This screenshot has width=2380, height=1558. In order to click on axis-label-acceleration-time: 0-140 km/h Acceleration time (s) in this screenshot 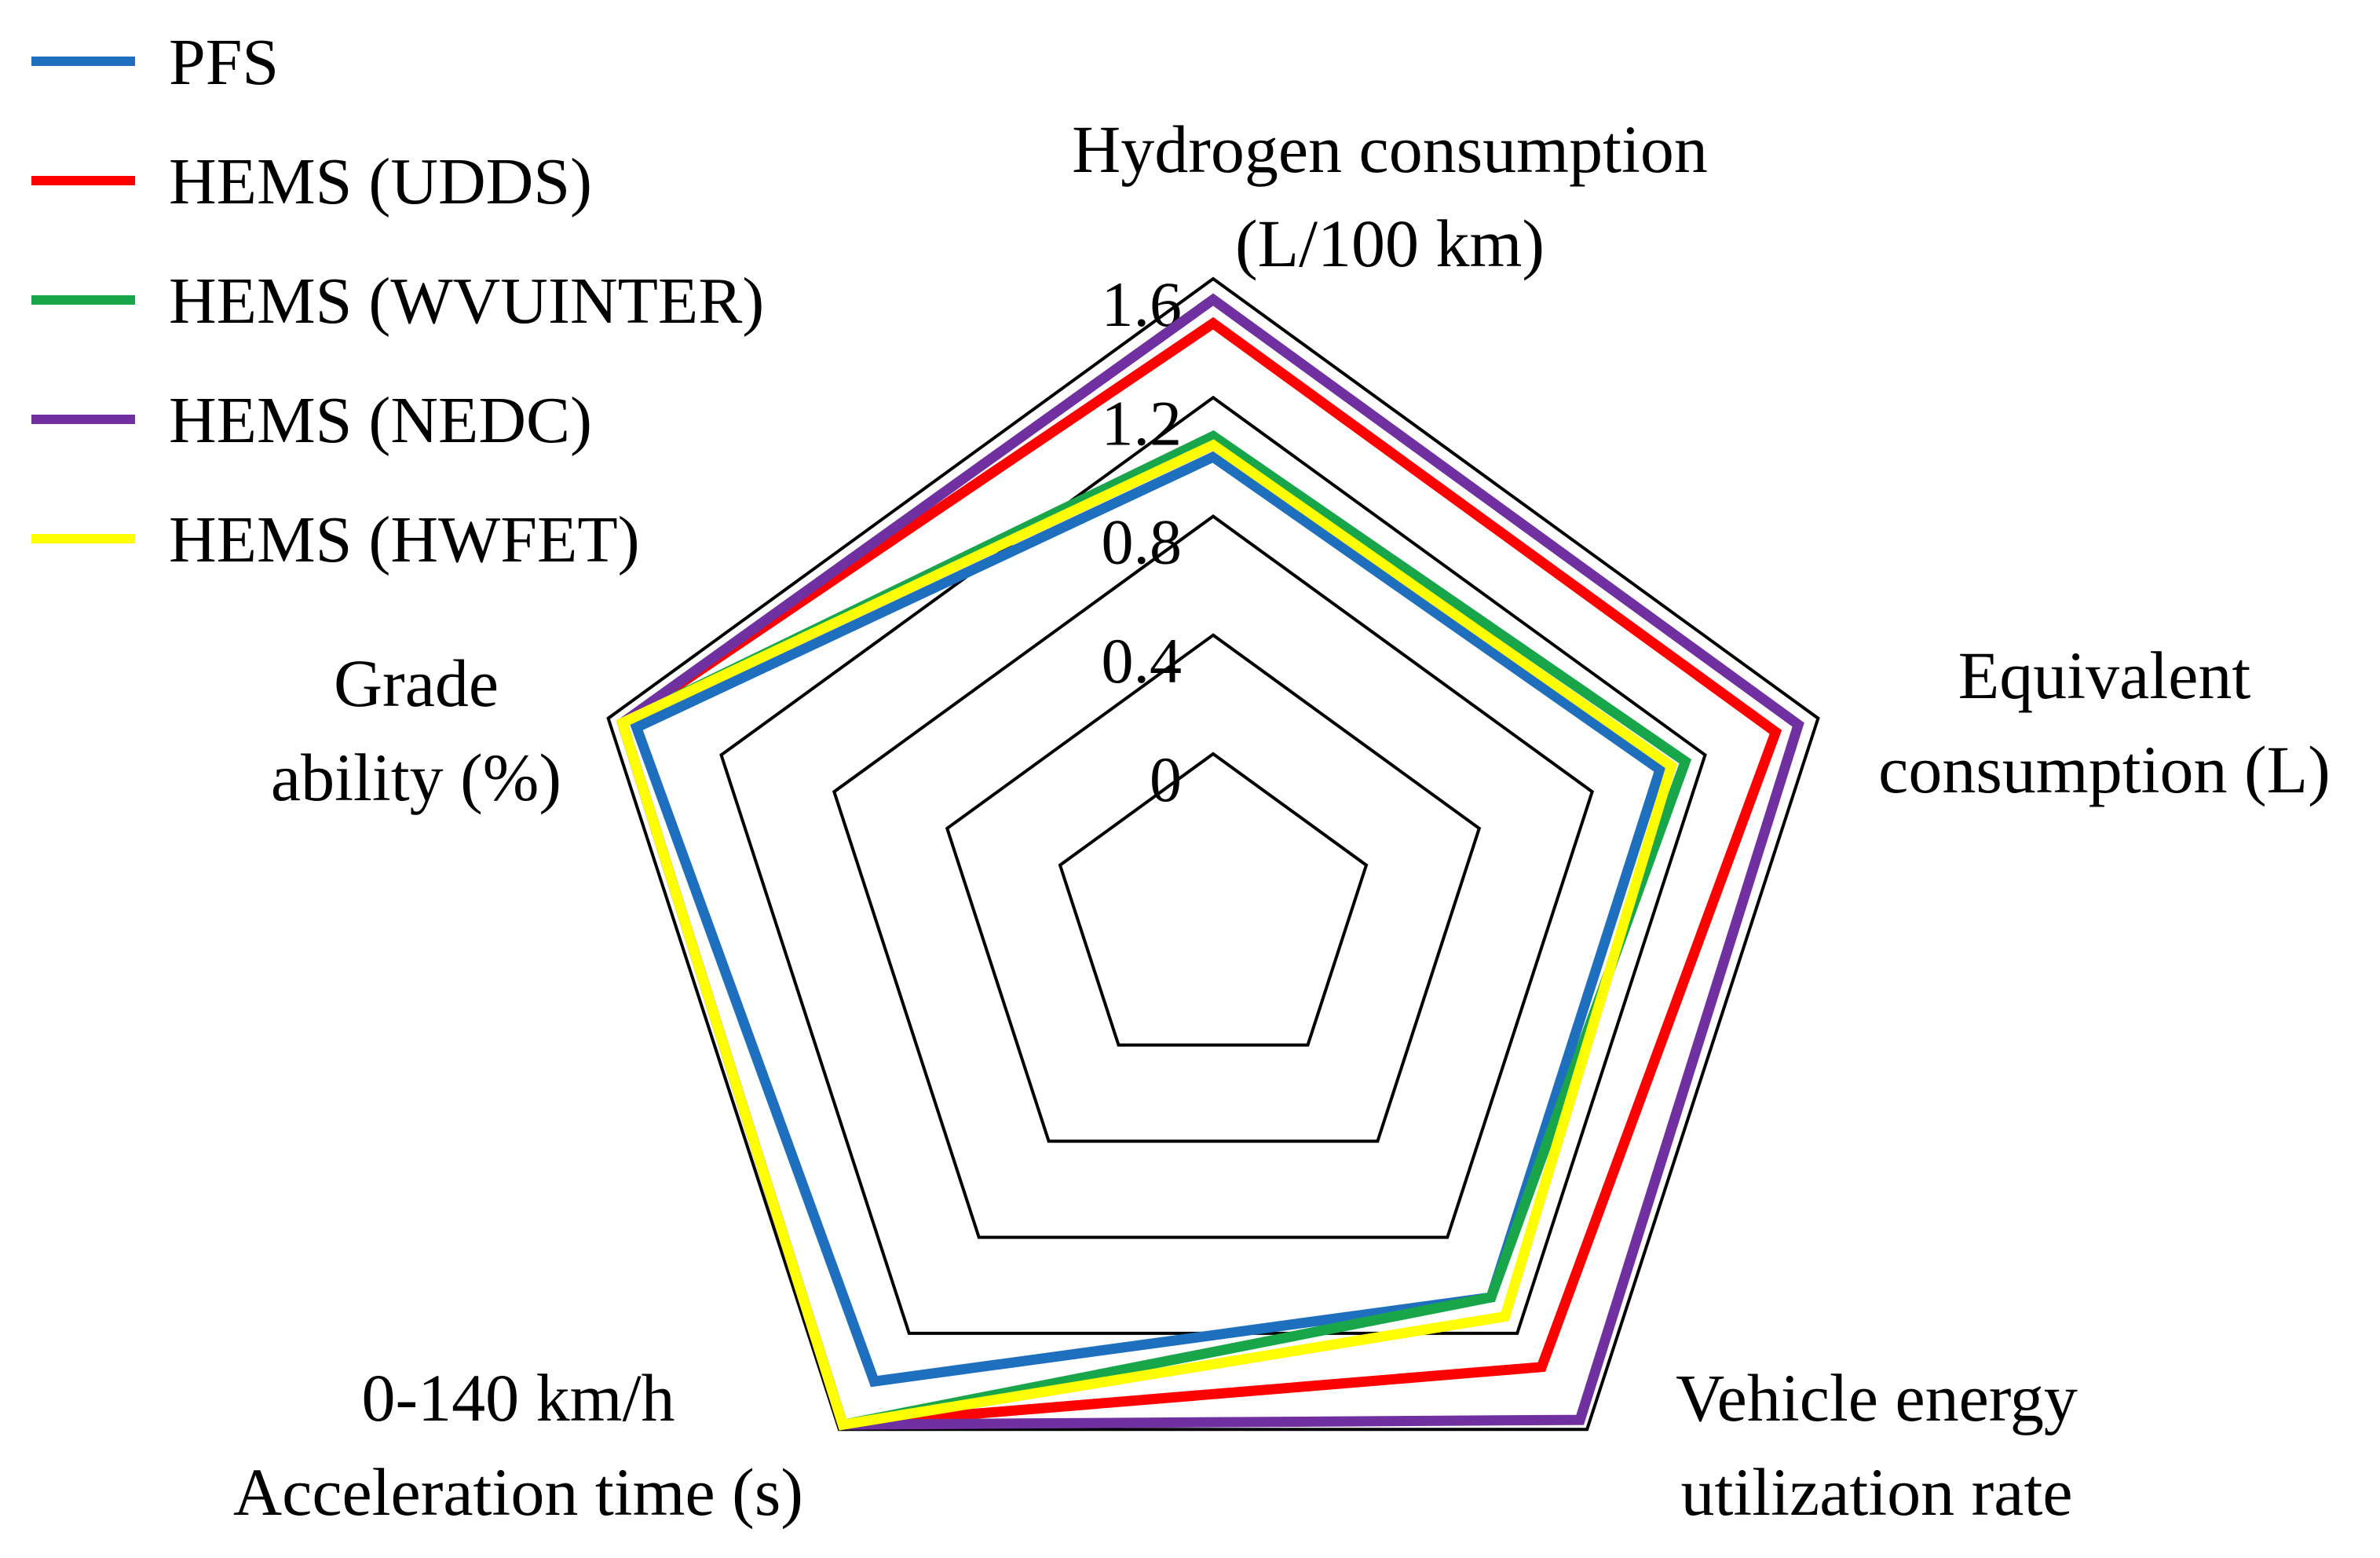, I will do `click(518, 1445)`.